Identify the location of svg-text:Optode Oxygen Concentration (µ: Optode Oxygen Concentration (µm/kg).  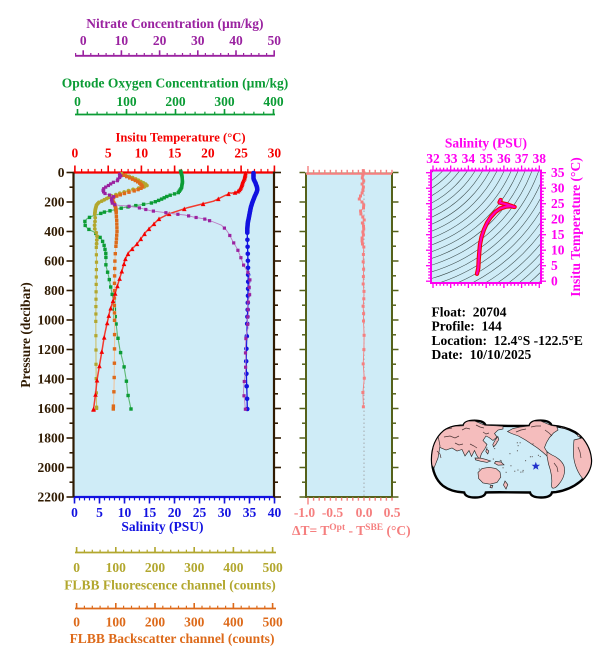
(175, 83).